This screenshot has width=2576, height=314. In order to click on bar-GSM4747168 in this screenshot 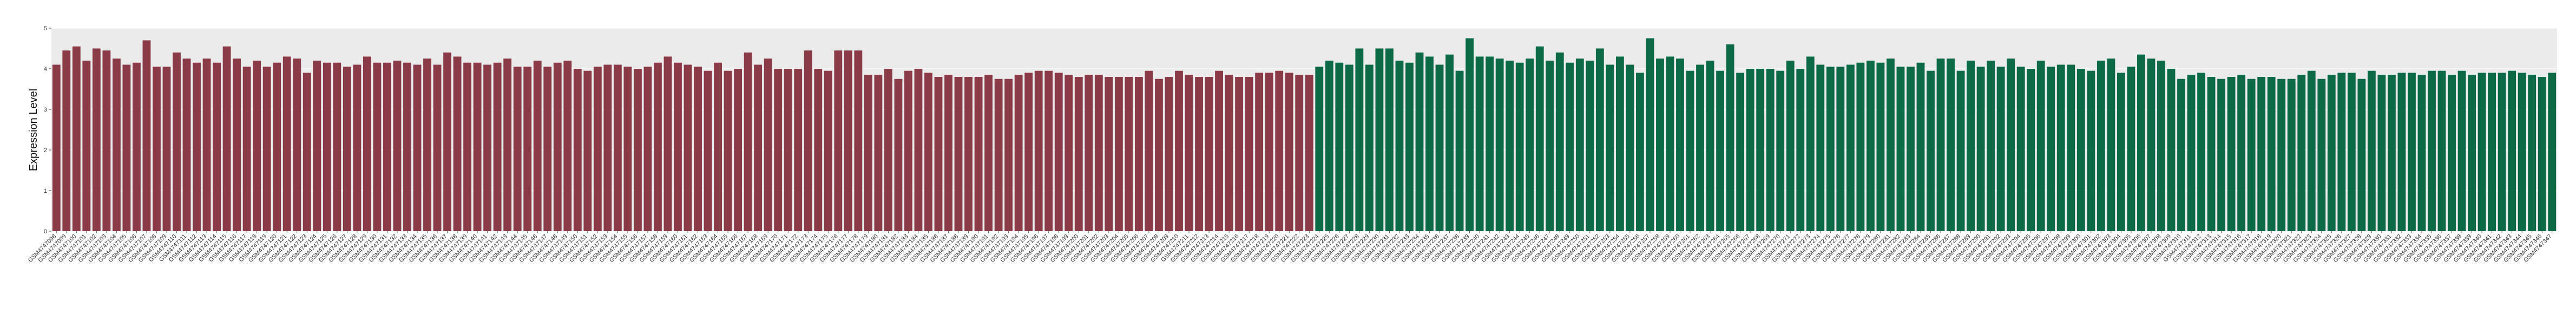, I will do `click(758, 147)`.